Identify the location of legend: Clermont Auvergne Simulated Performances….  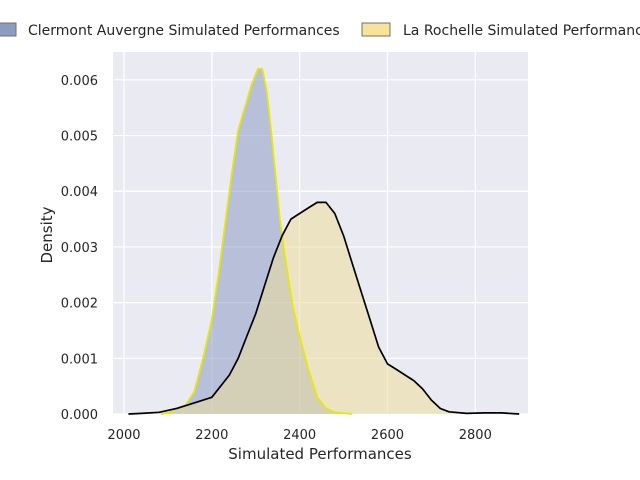
(320, 30).